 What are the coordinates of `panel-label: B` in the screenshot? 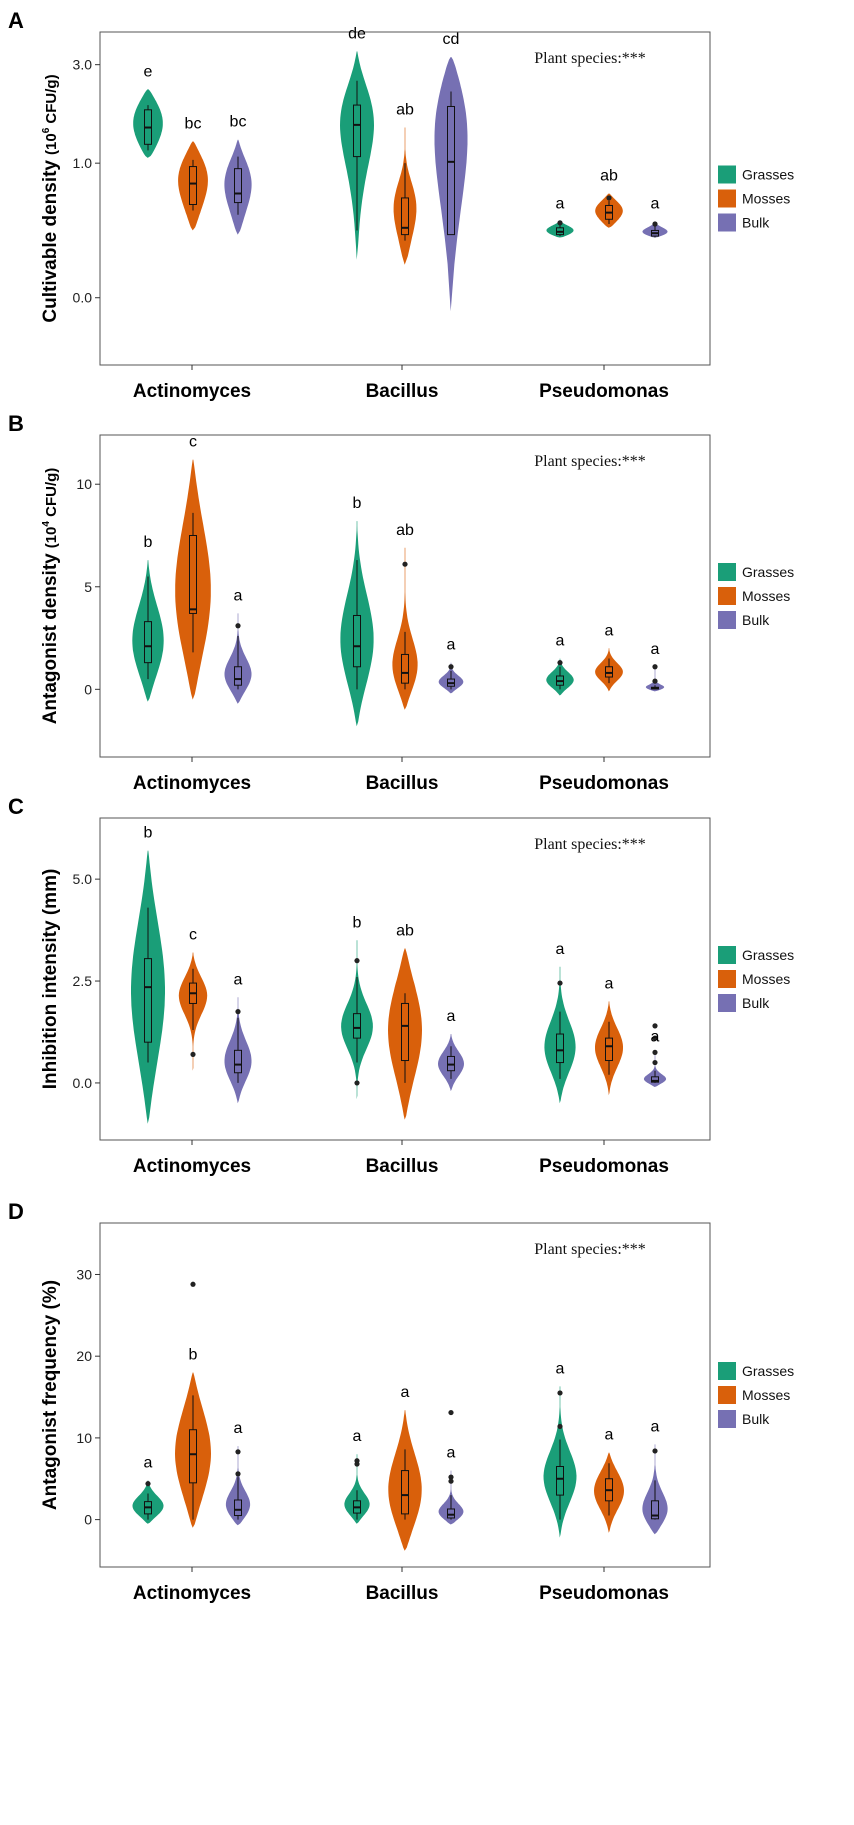 It's located at (16, 423).